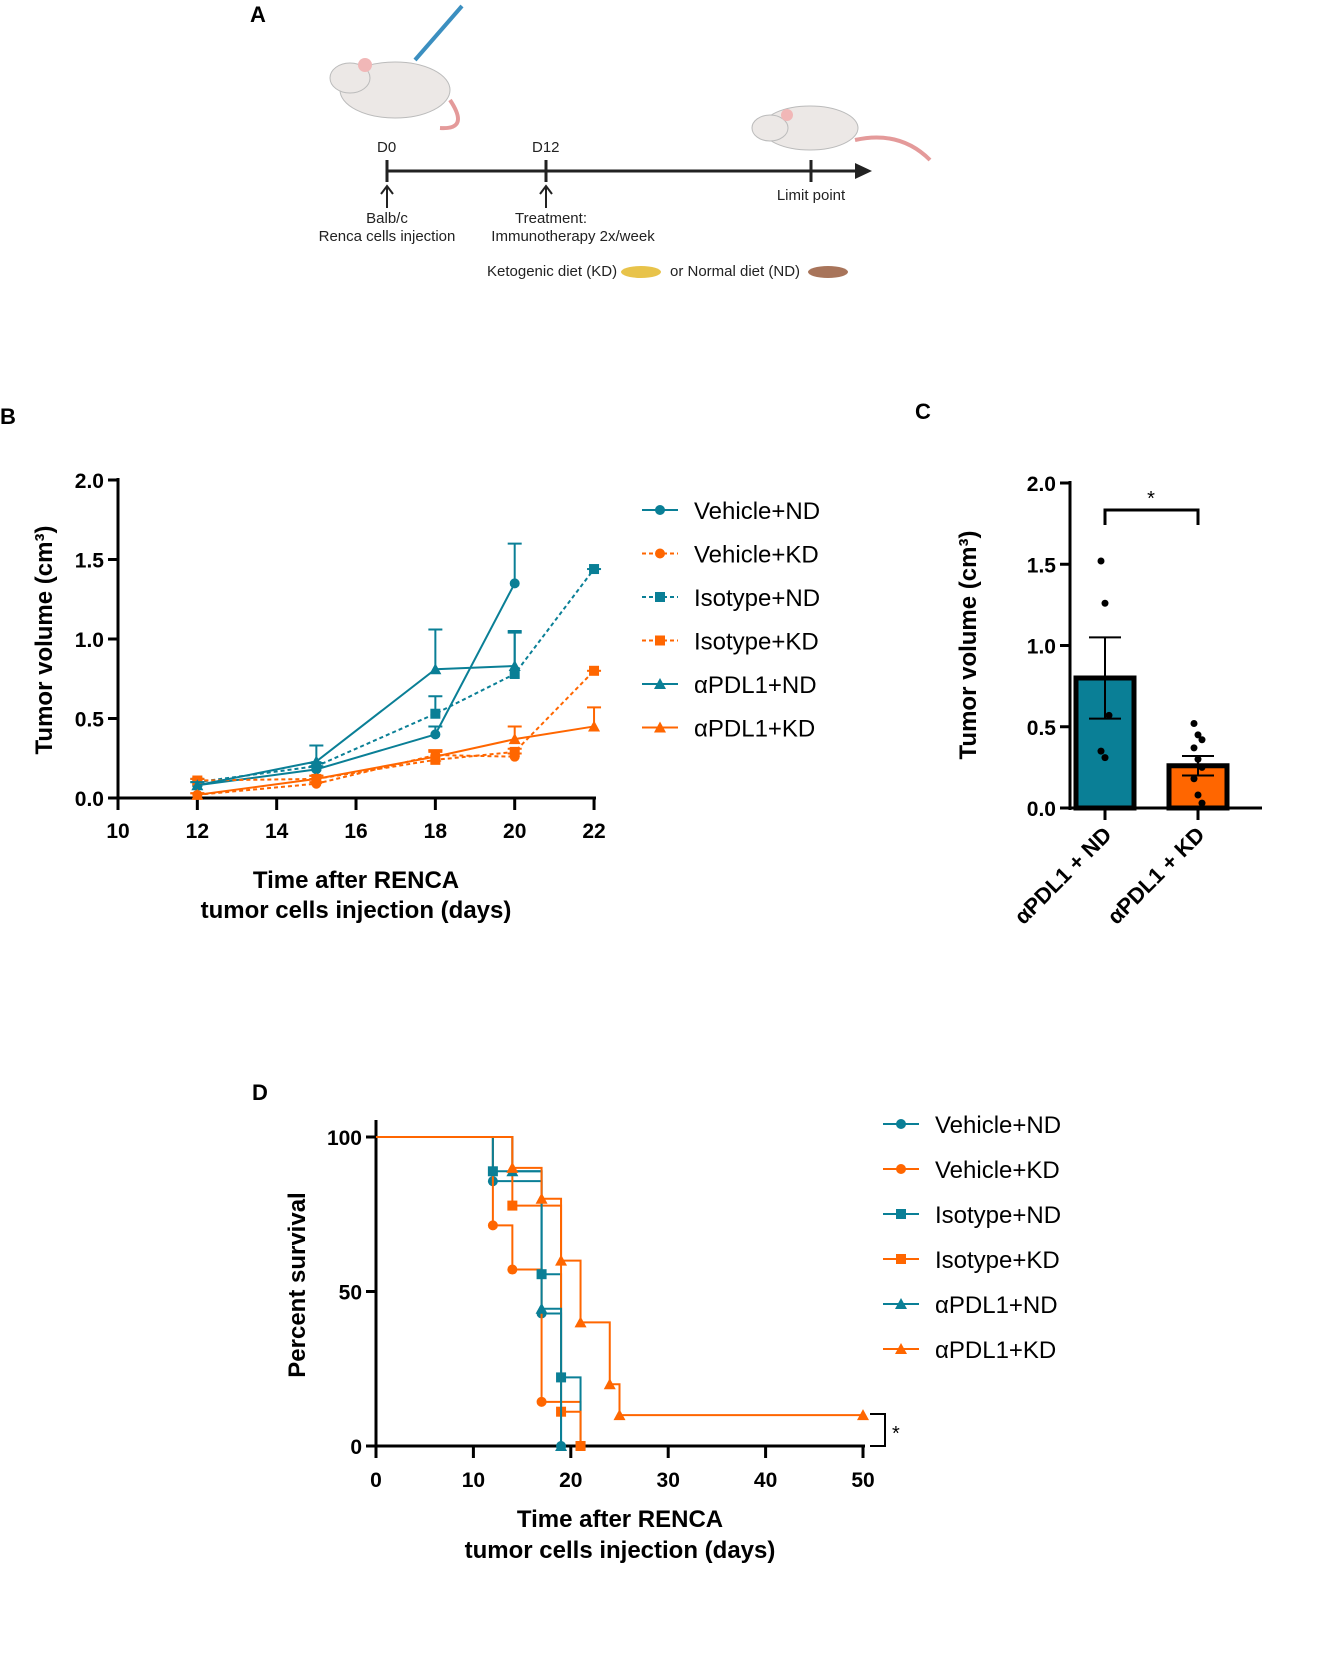 Image resolution: width=1338 pixels, height=1668 pixels. I want to click on injection-label-1: Balb/c, so click(387, 218).